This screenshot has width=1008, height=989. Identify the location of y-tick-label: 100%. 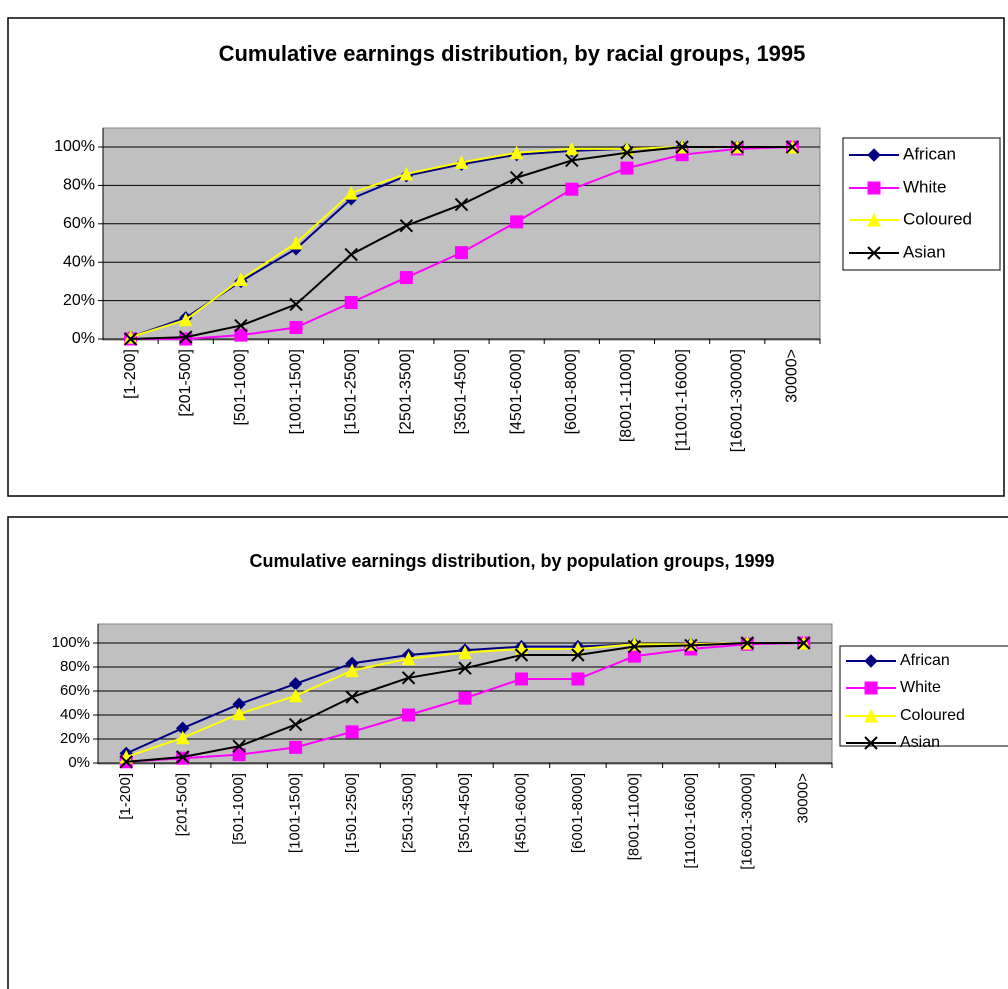
(74, 146).